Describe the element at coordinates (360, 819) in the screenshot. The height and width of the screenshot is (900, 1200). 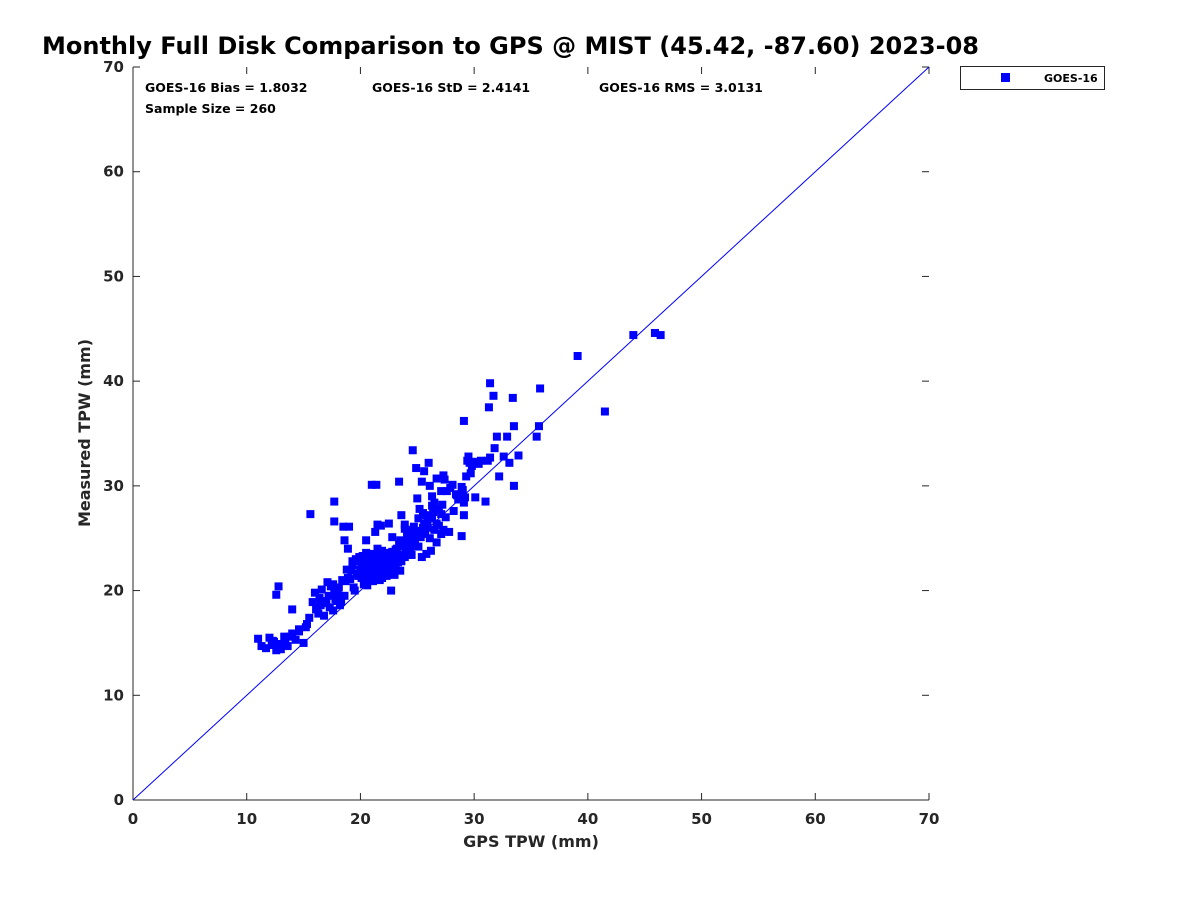
I see `x-tick-label: 20` at that location.